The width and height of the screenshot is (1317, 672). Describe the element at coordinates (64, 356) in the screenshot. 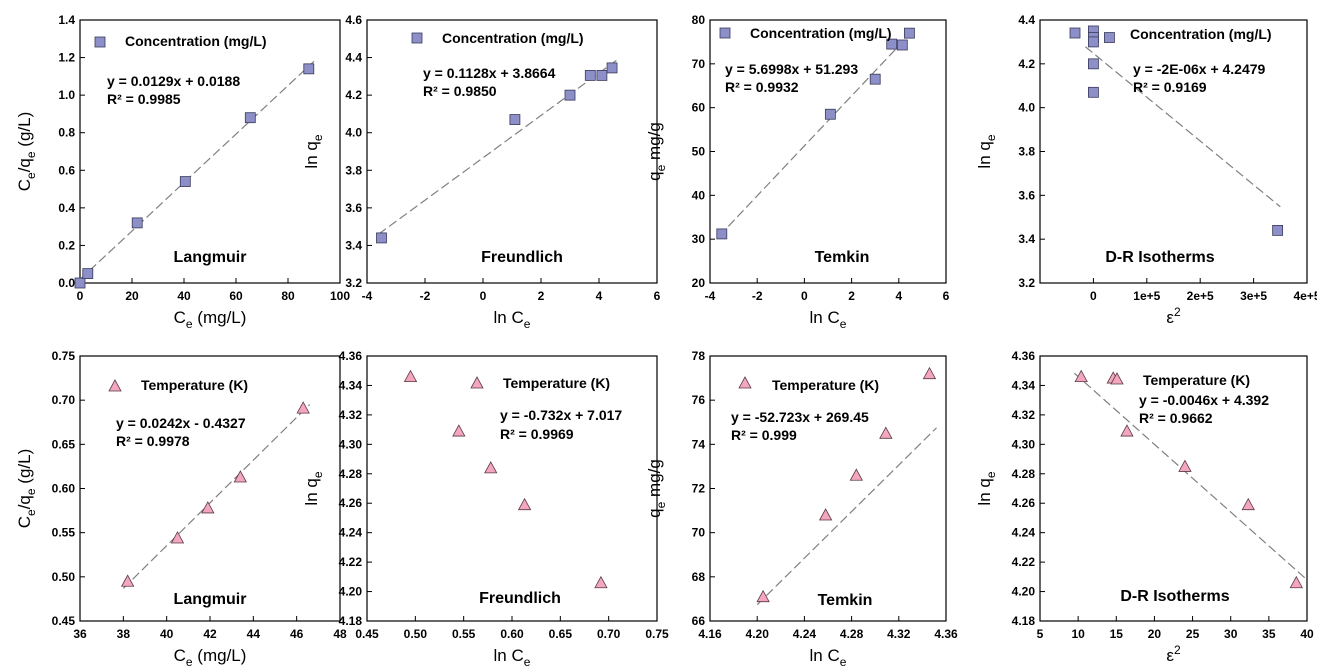

I see `y-tick-label: 0.75` at that location.